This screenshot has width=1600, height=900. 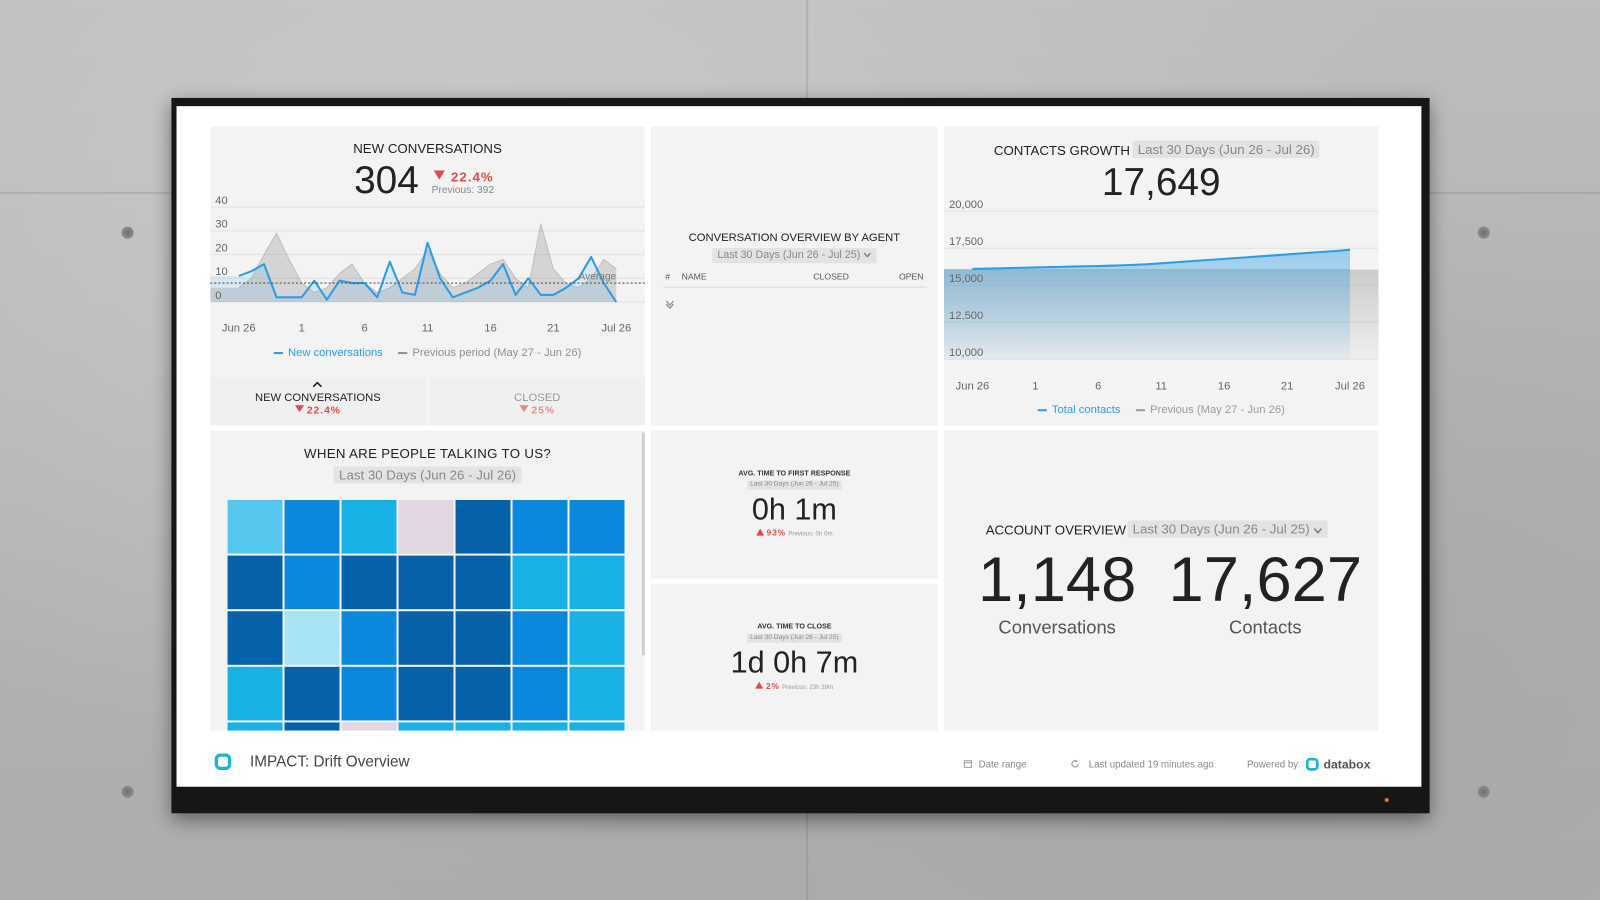 I want to click on legend-item: Total contacts, so click(x=1079, y=410).